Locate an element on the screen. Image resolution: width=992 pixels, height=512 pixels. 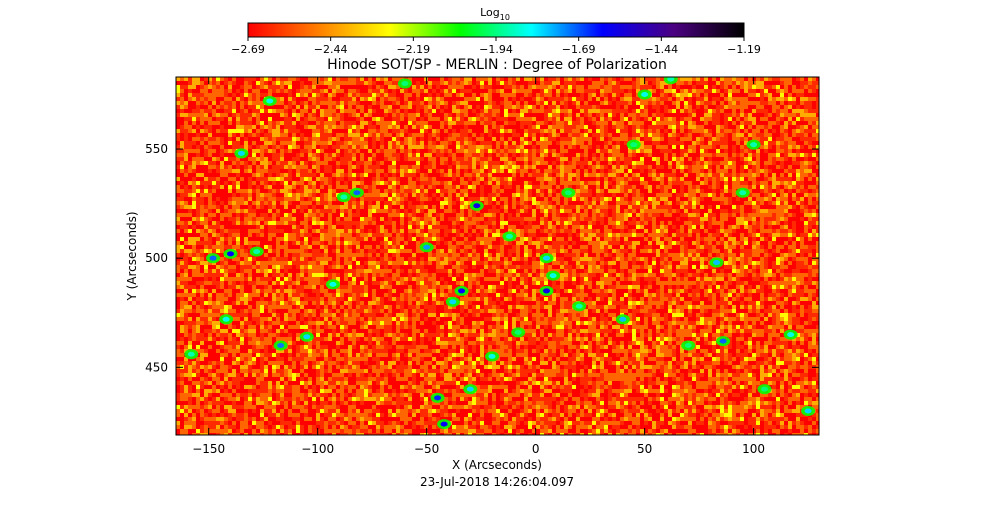
y-axis-label: Y (Arcseconds) is located at coordinates (132, 256).